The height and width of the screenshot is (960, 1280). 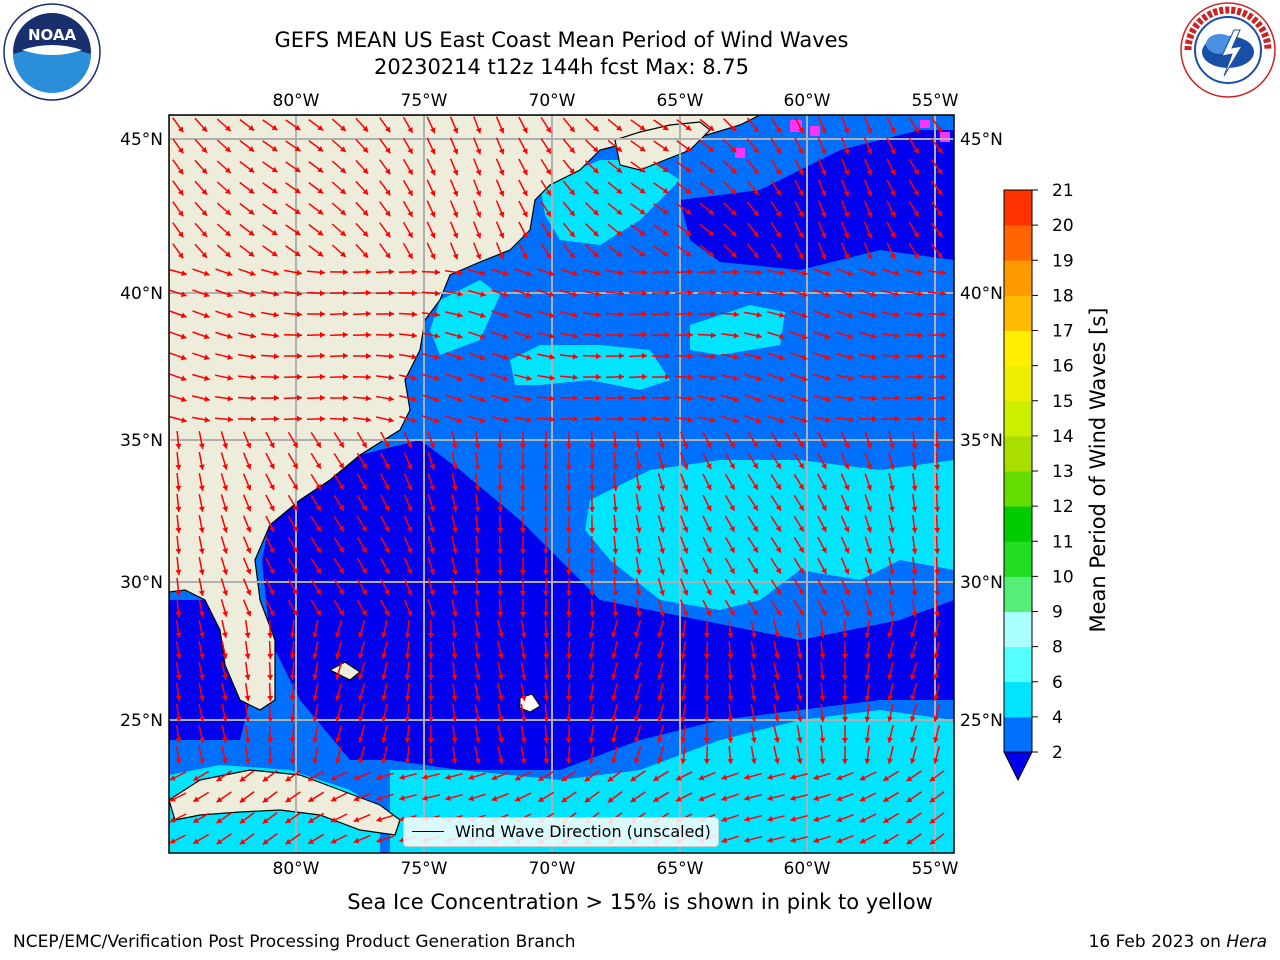 I want to click on longitude-labels-top: 80°W 75°W 70°W 65°W 60°W 55°W, so click(x=616, y=101).